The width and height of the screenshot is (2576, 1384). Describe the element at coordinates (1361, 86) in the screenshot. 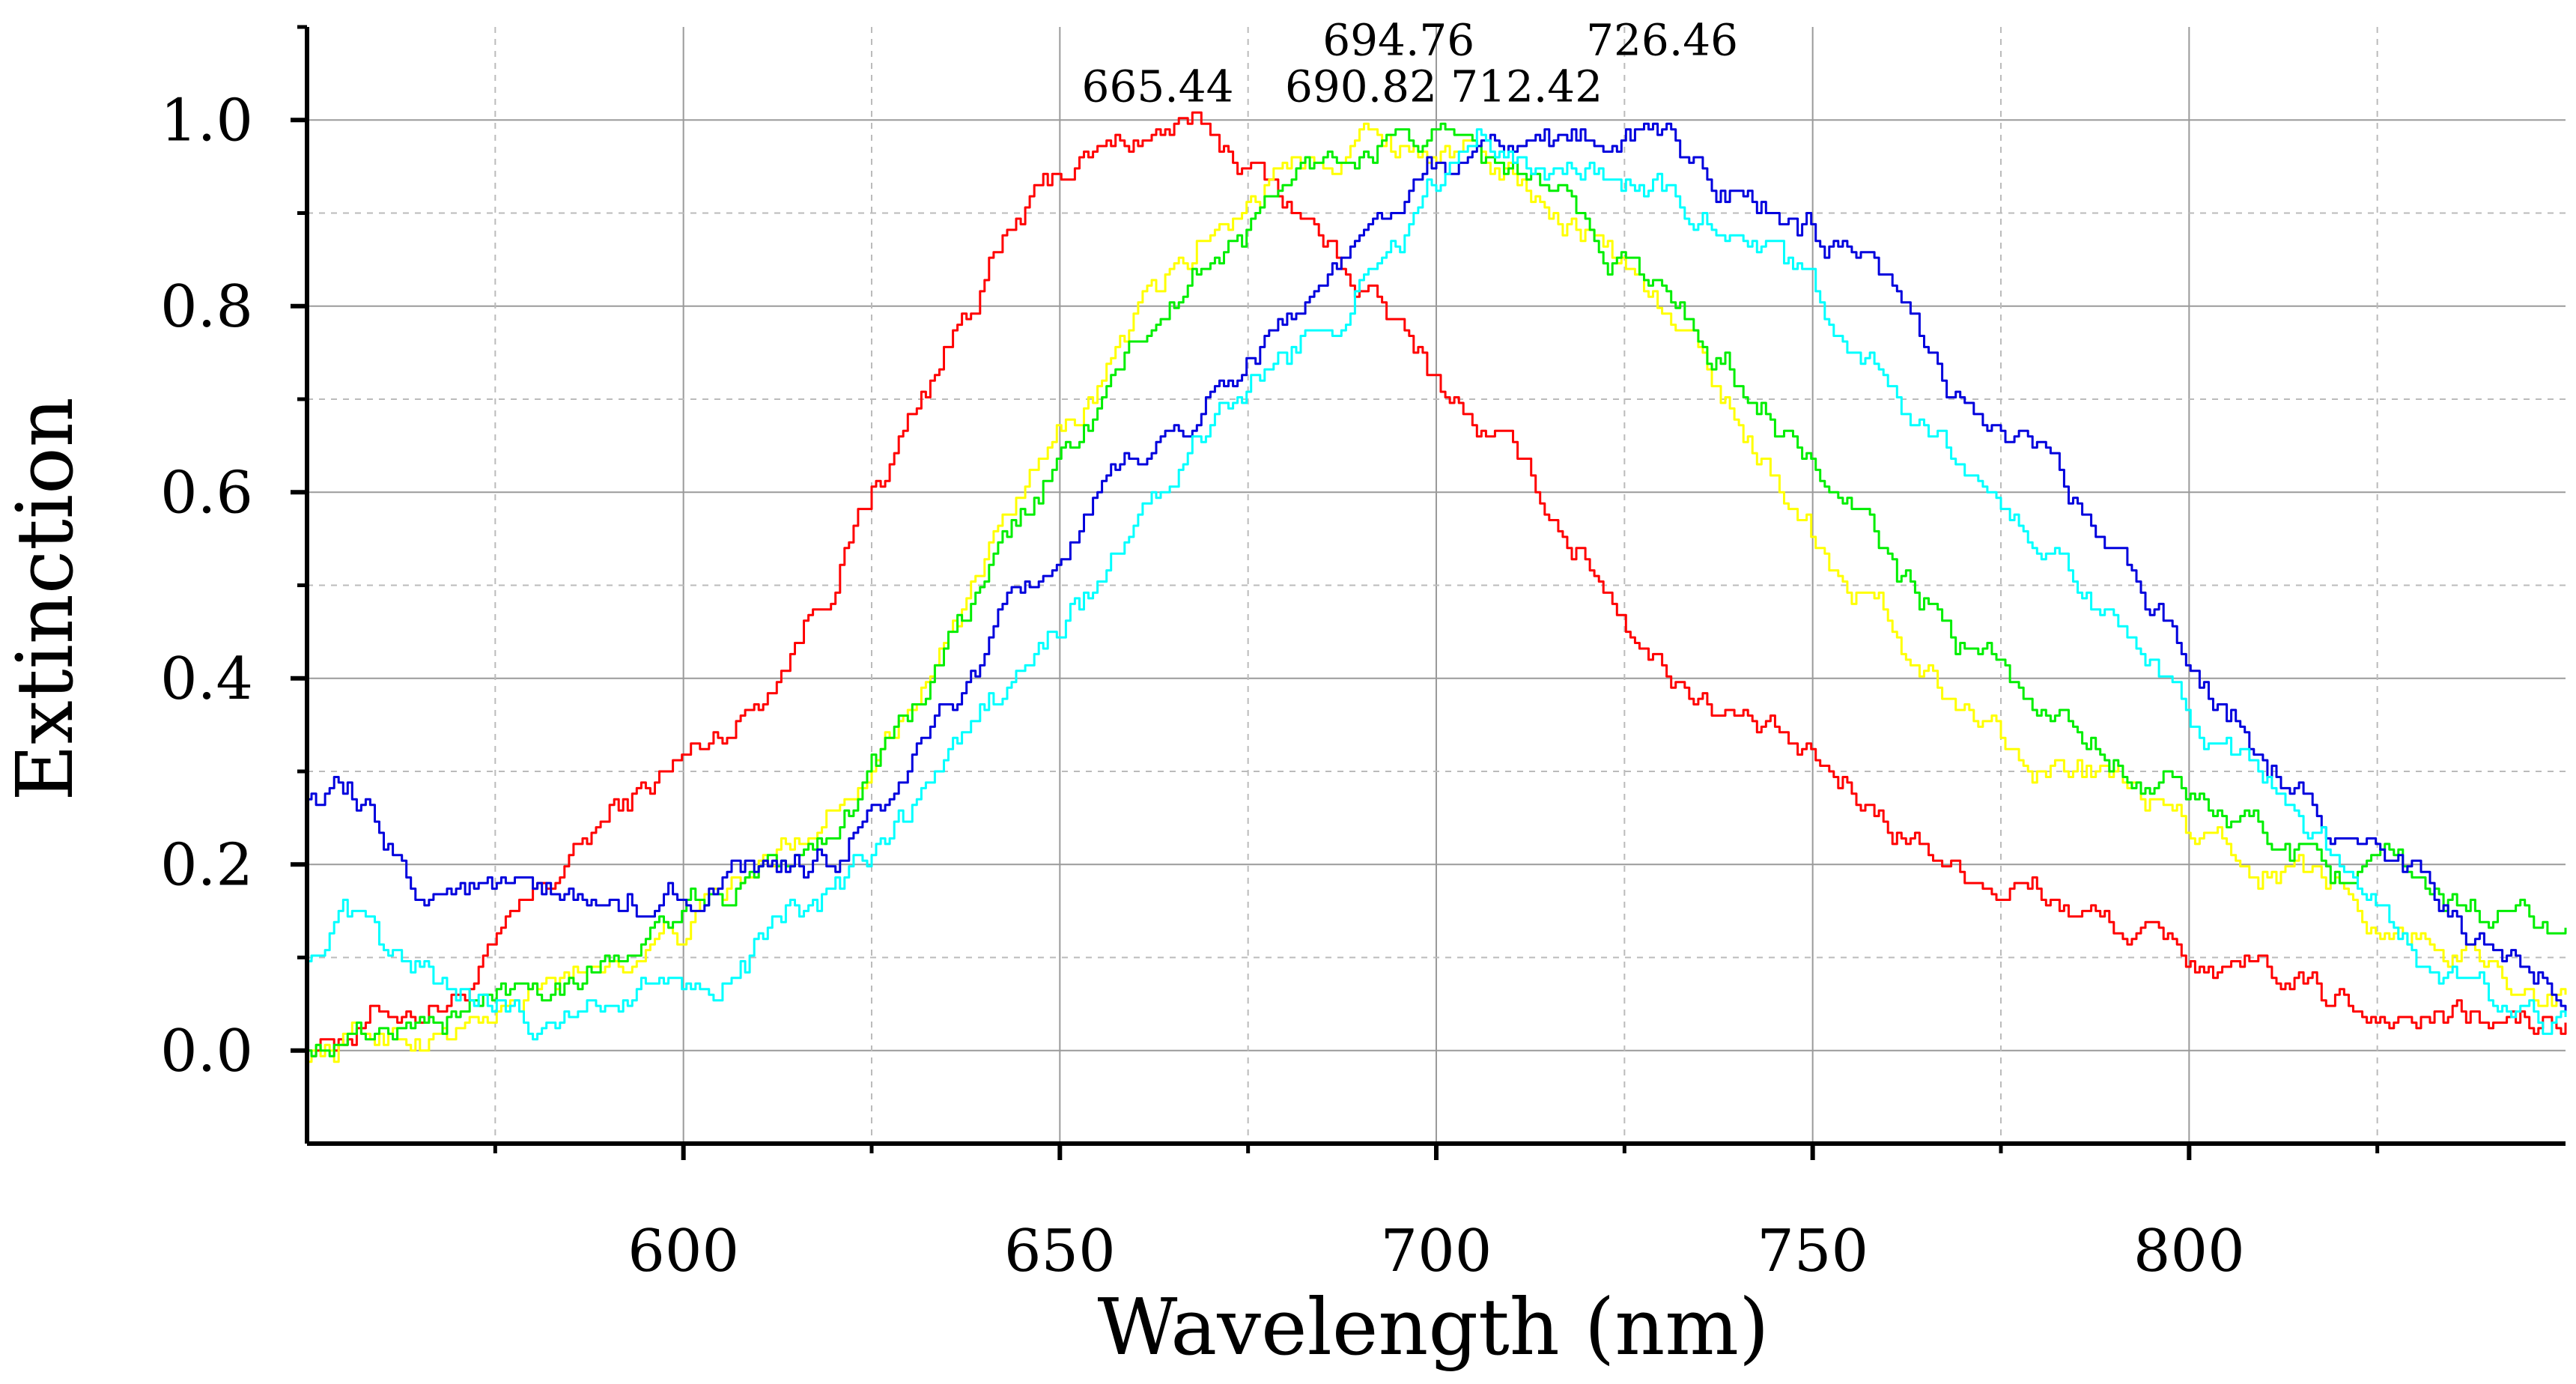

I see `peak-annotation: 690.82` at that location.